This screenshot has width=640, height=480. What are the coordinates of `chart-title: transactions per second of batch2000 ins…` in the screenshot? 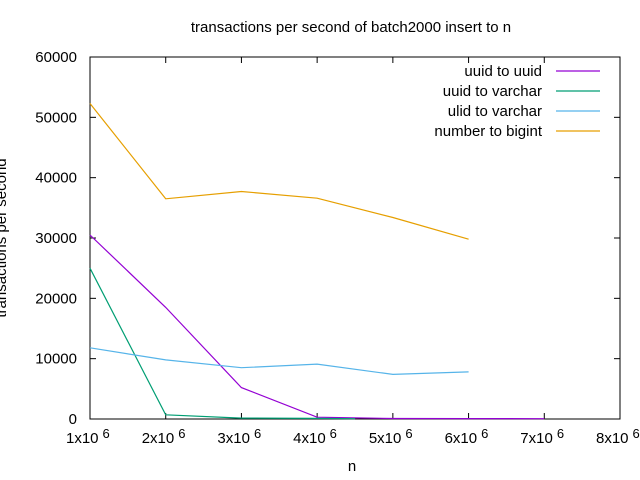 It's located at (351, 27).